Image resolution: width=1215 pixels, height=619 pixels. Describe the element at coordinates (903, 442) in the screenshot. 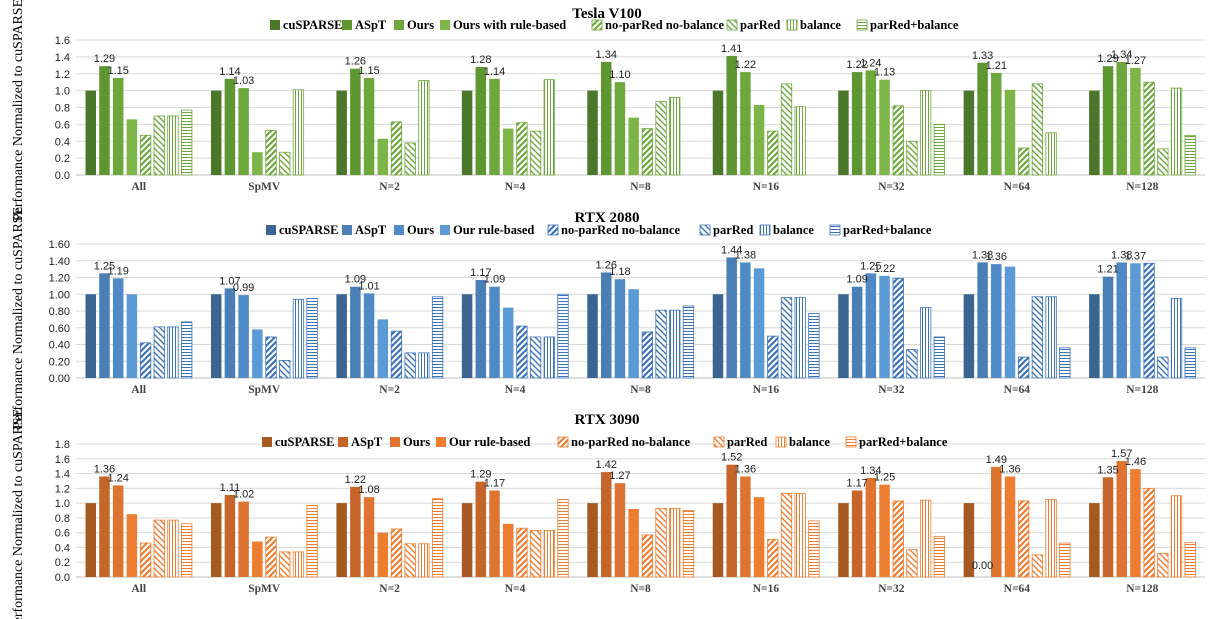

I see `legend-entry: parRed+balance` at that location.